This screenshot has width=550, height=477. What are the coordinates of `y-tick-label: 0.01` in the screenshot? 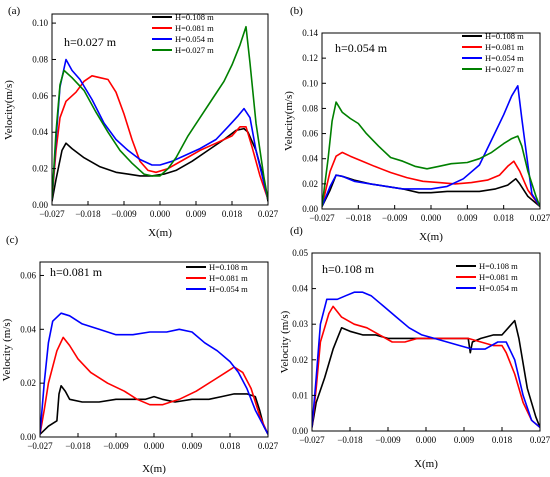 It's located at (300, 395).